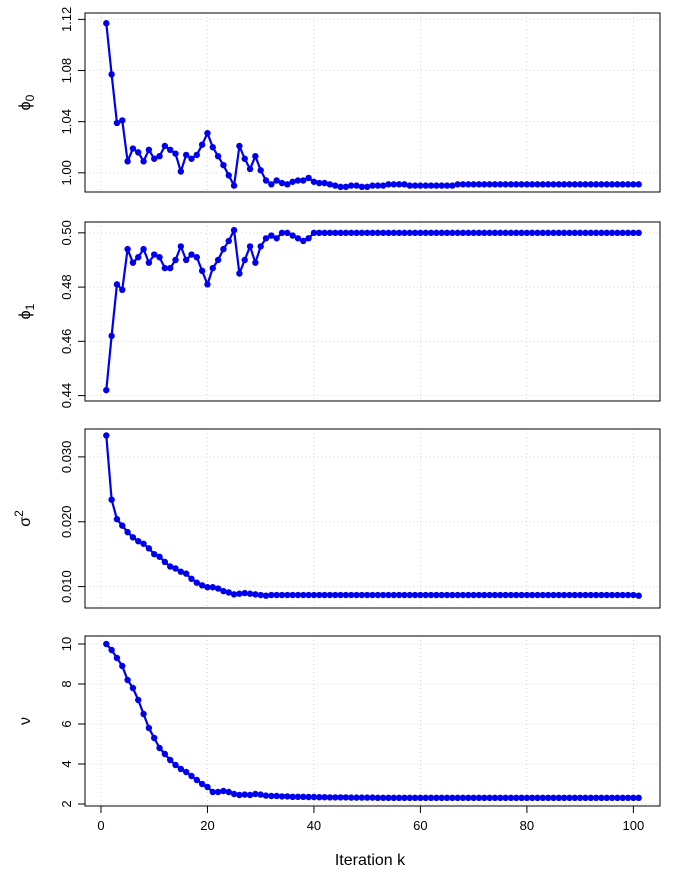  Describe the element at coordinates (527, 825) in the screenshot. I see `x-tick-label: 80` at that location.